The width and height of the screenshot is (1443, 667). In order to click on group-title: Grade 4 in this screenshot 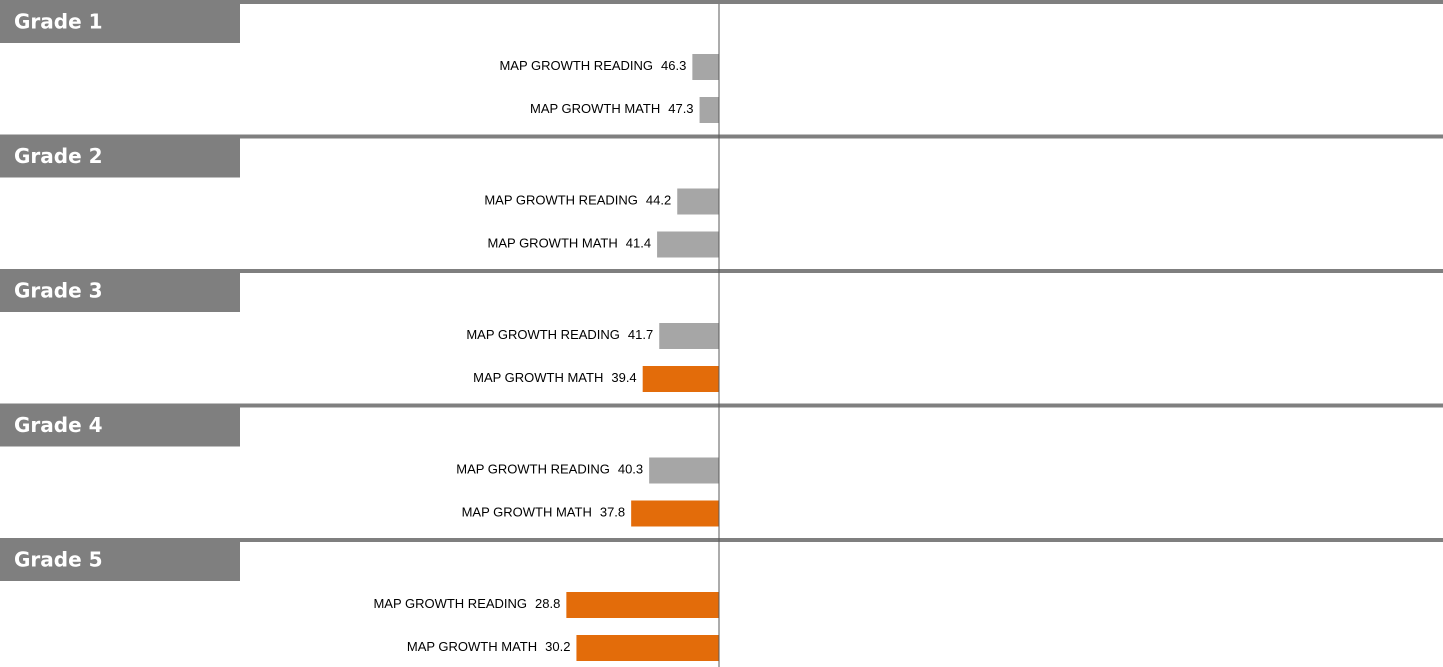, I will do `click(58, 425)`.